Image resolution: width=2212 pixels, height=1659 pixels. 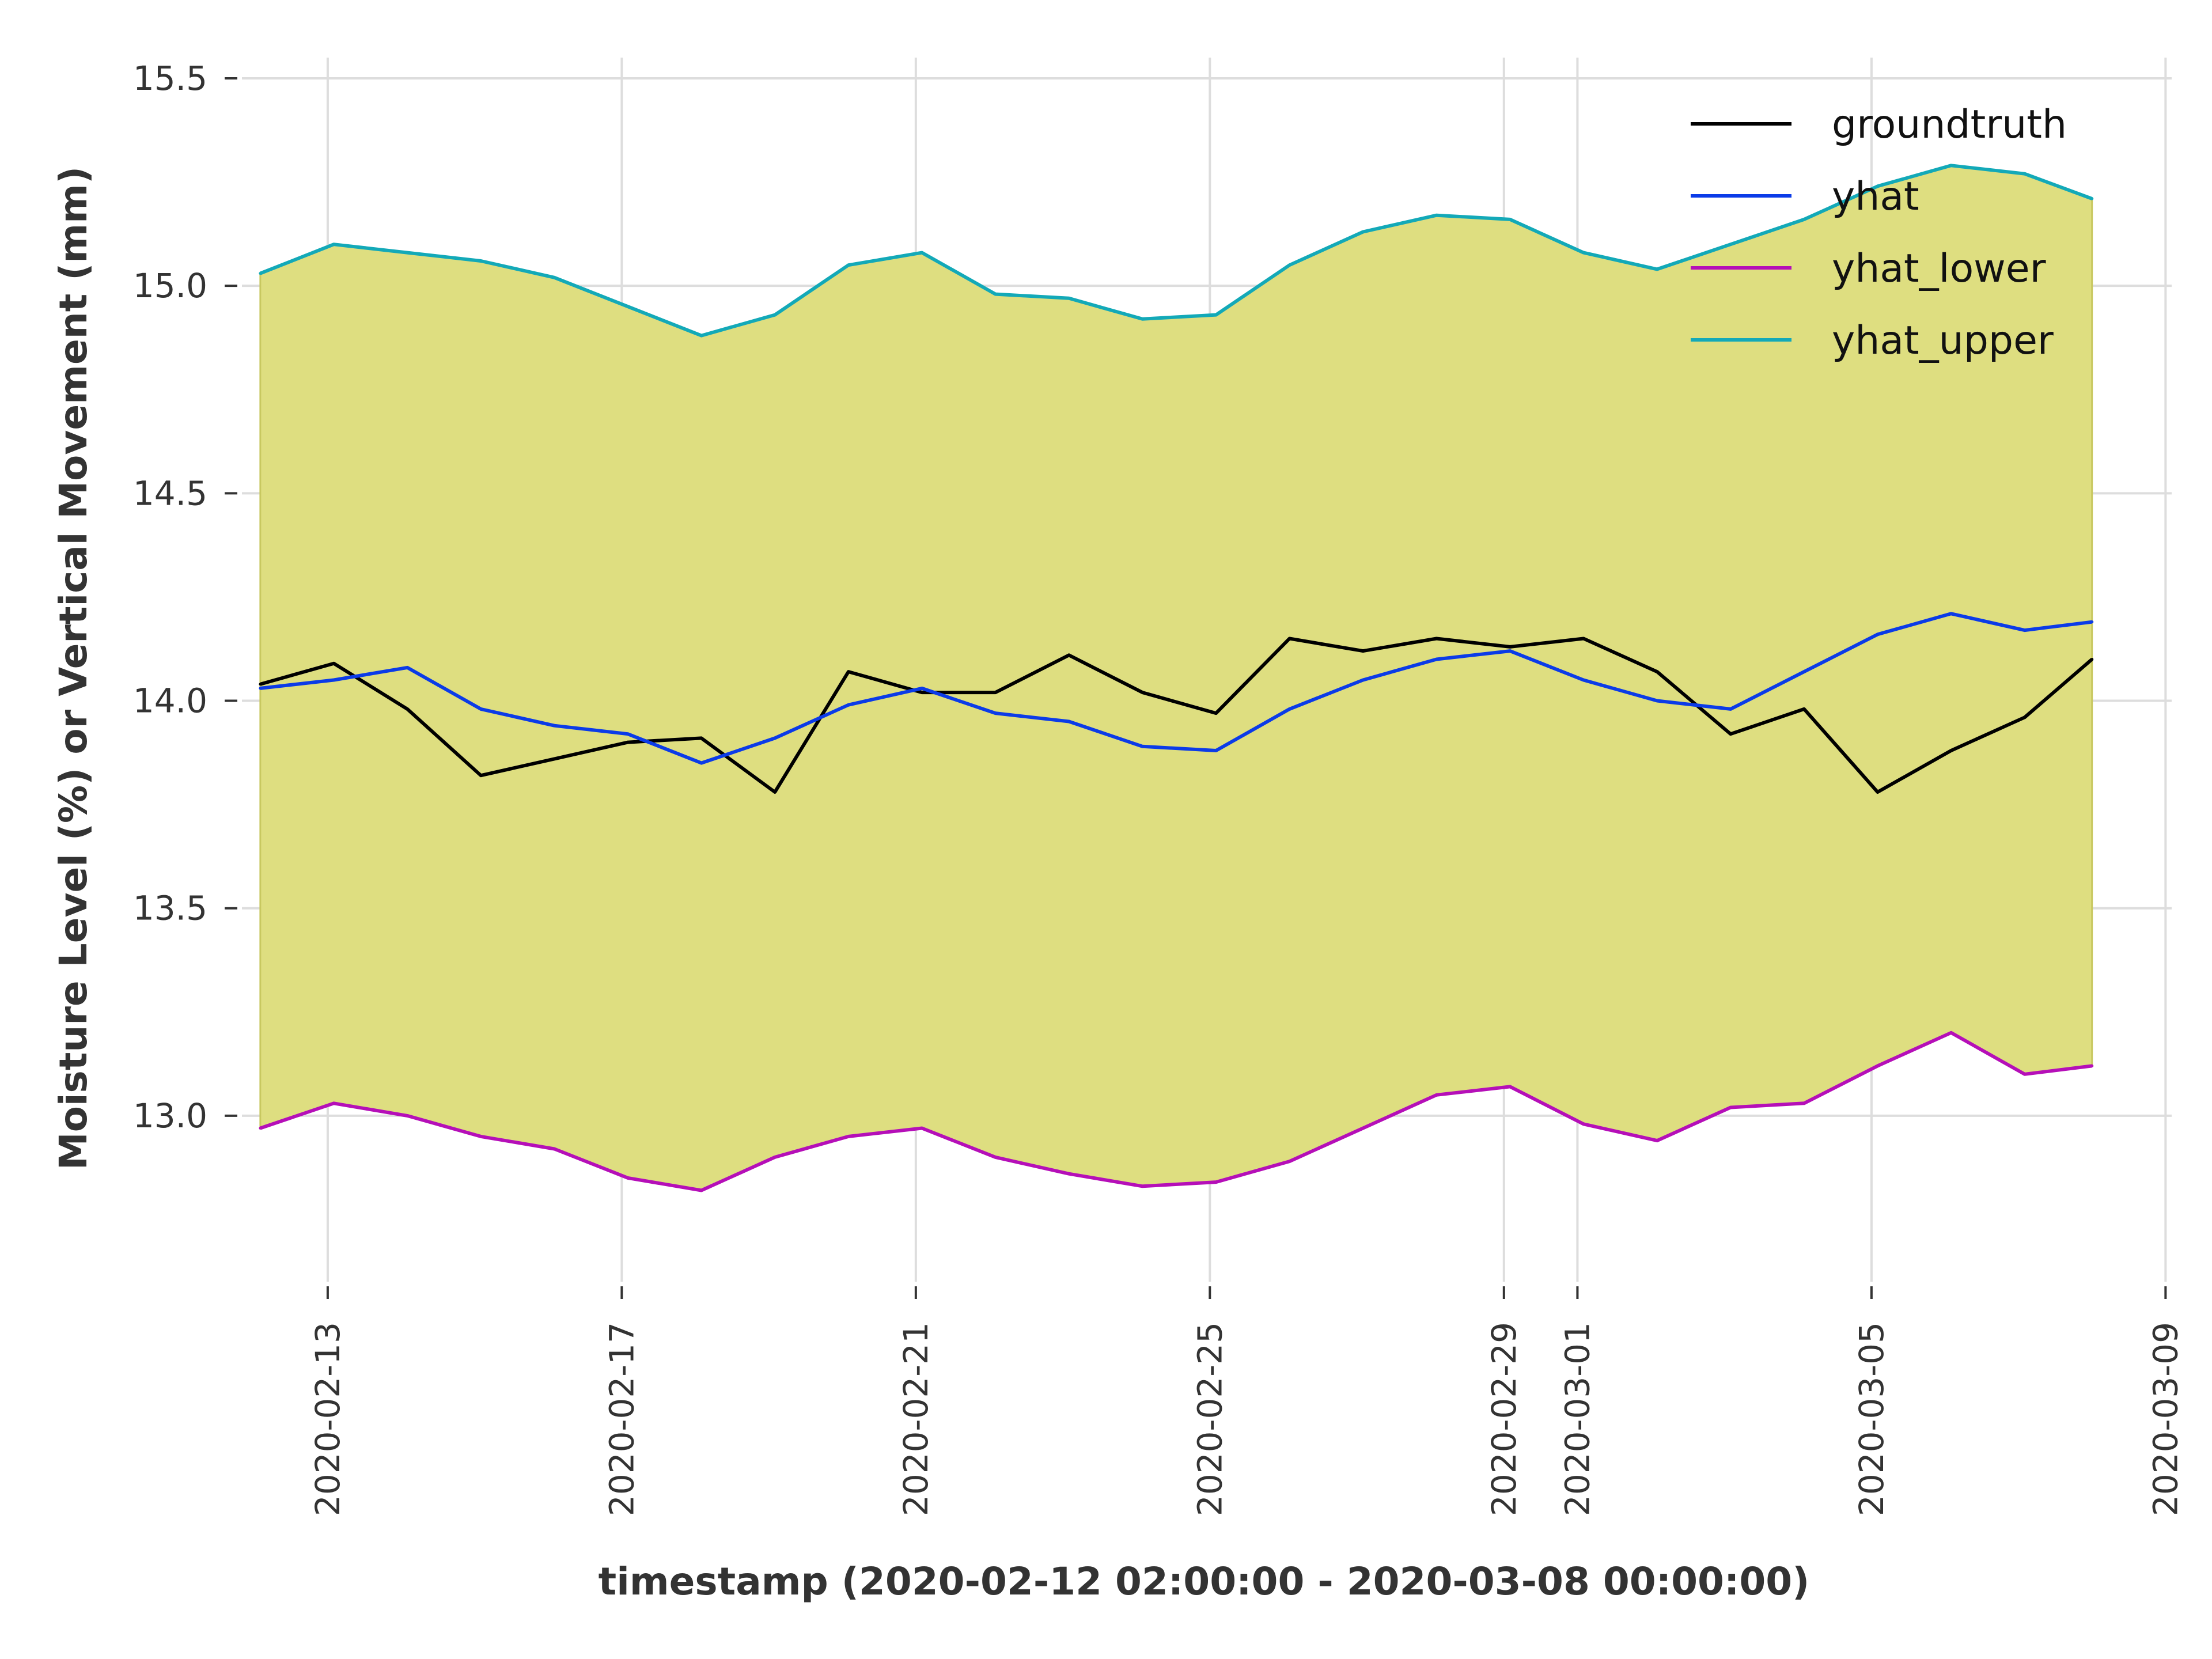 I want to click on series-line-yhat, so click(x=1176, y=688).